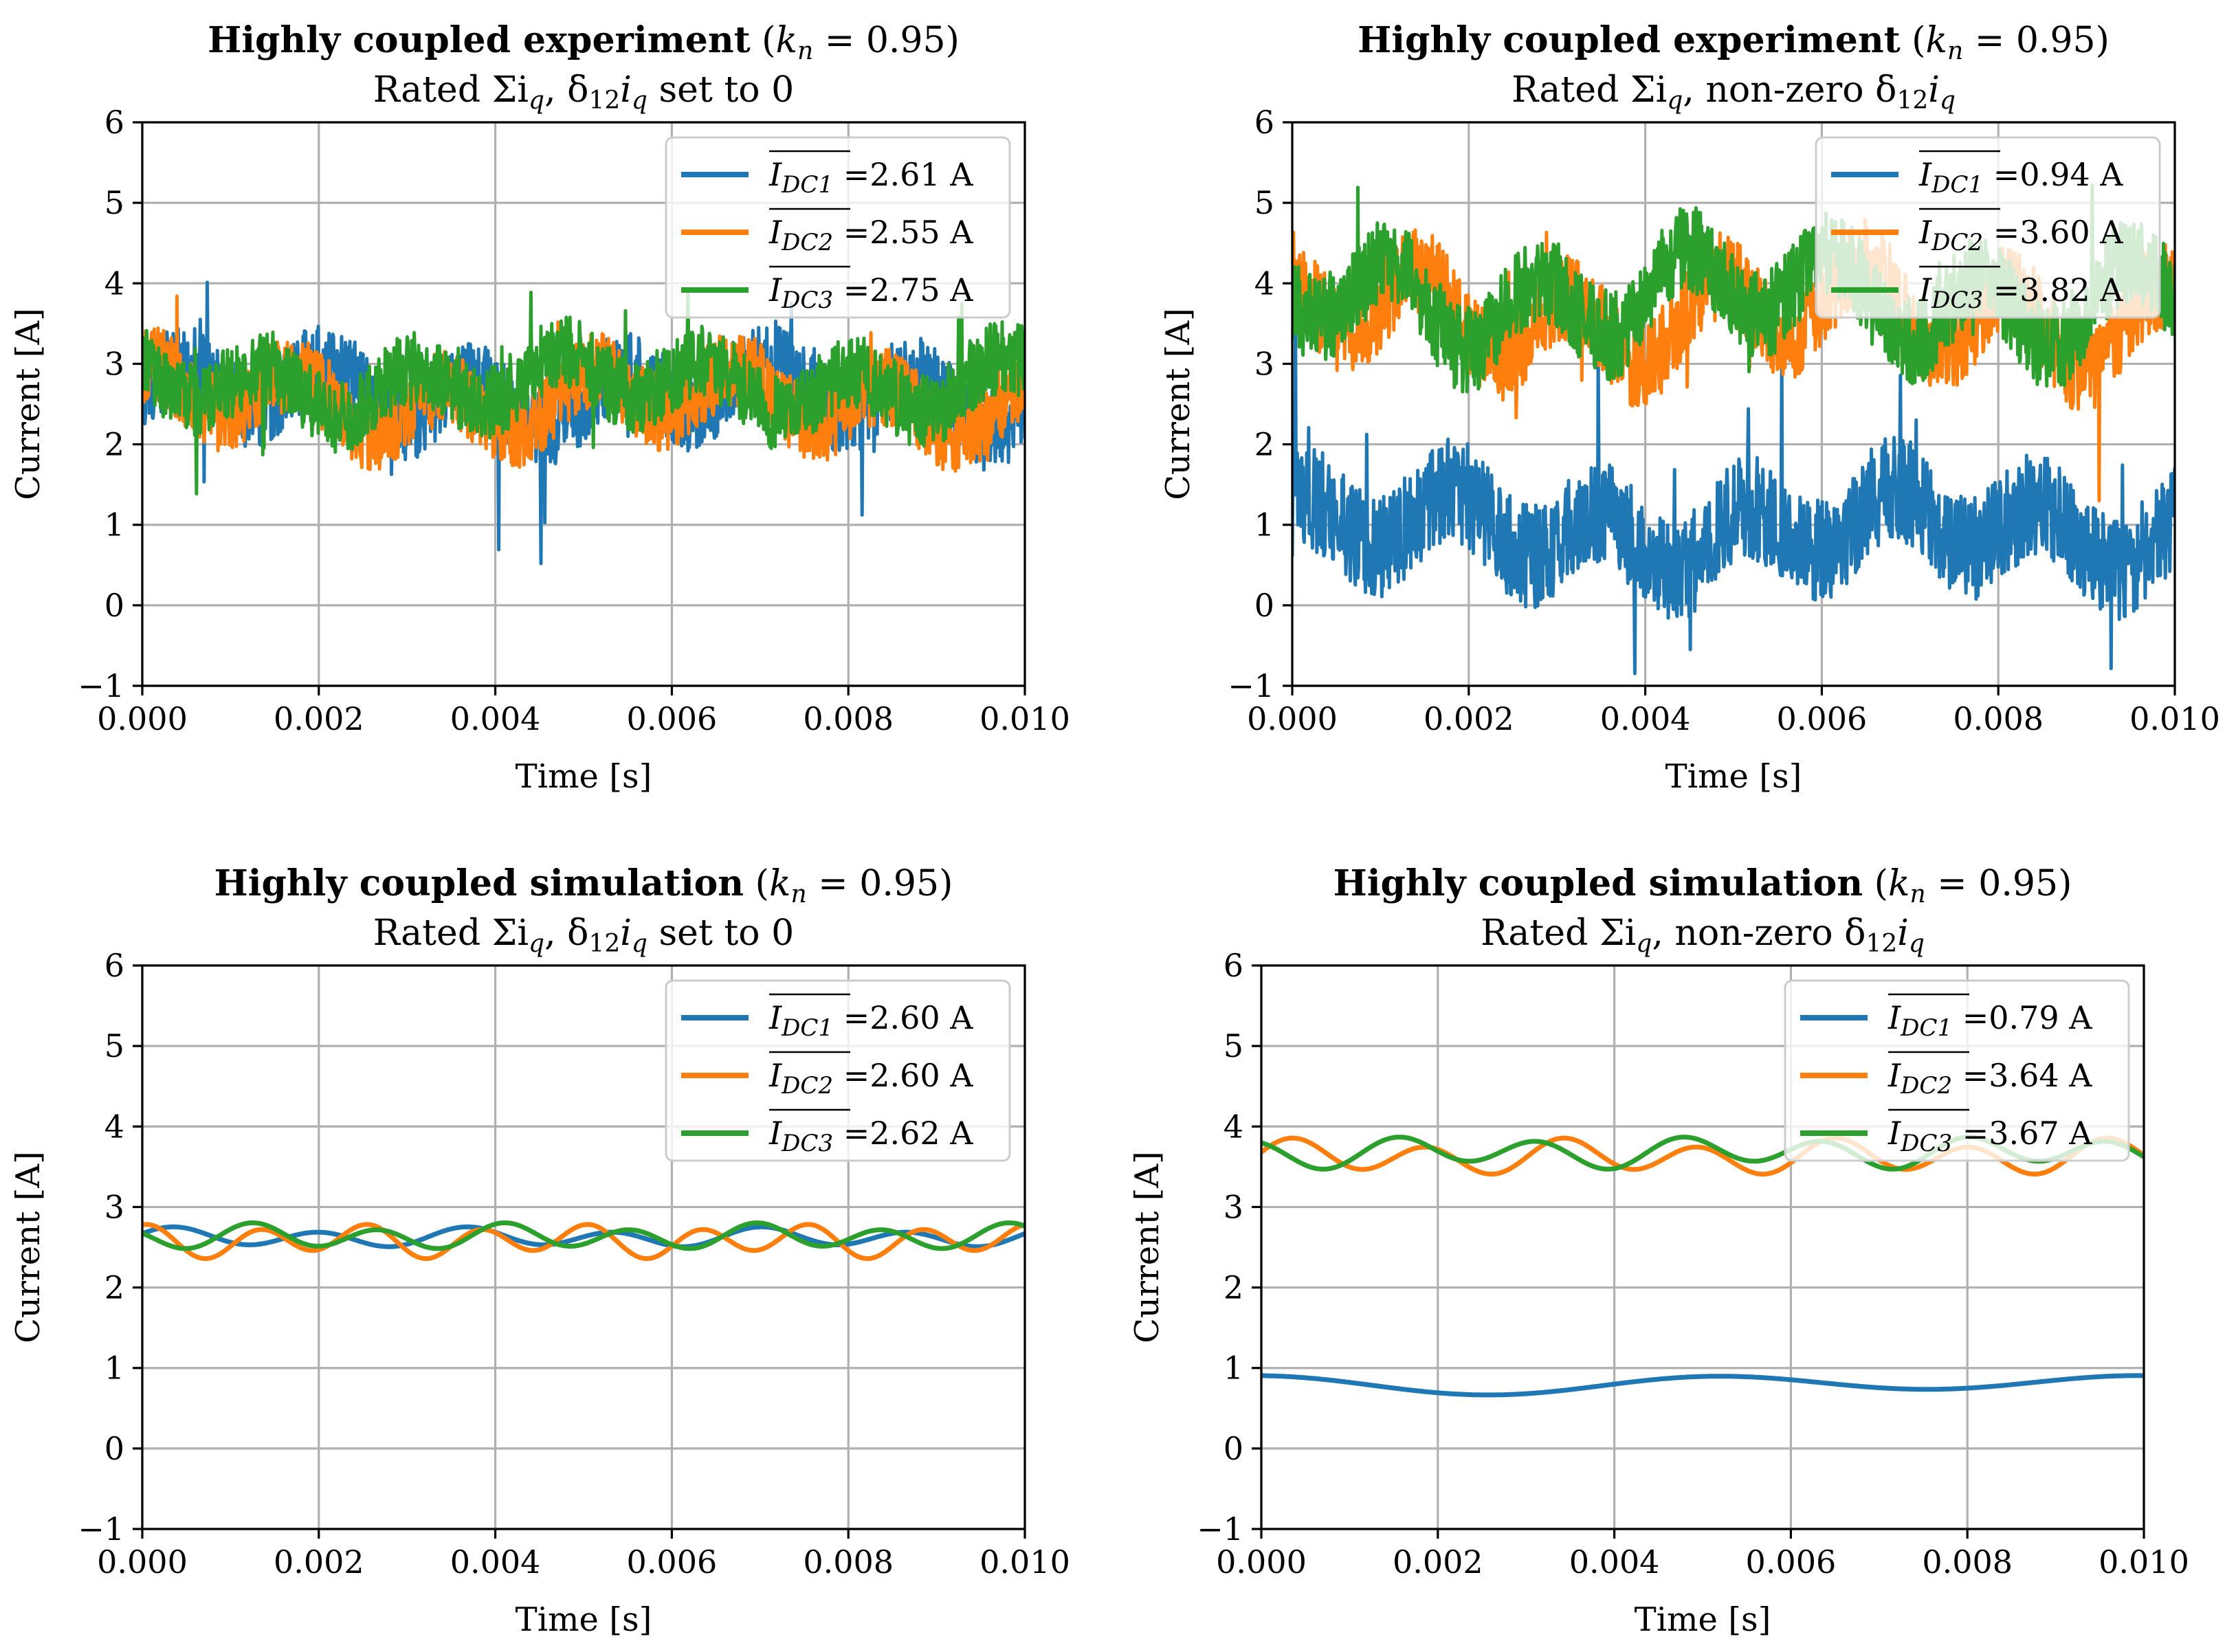 The image size is (2225, 1652). Describe the element at coordinates (870, 1078) in the screenshot. I see `legend-entry: IDC2 =2.60 A` at that location.